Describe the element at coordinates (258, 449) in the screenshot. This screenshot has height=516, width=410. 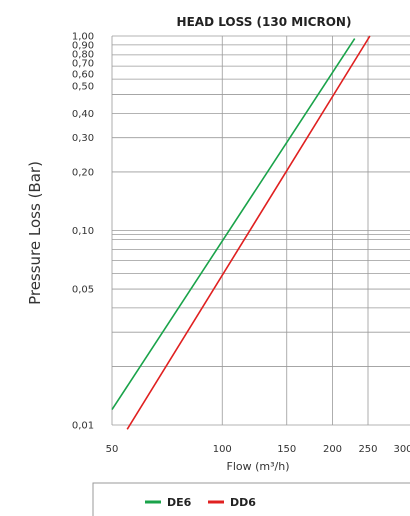
I see `x-tick-labels: 50 100 150 200 250 300` at that location.